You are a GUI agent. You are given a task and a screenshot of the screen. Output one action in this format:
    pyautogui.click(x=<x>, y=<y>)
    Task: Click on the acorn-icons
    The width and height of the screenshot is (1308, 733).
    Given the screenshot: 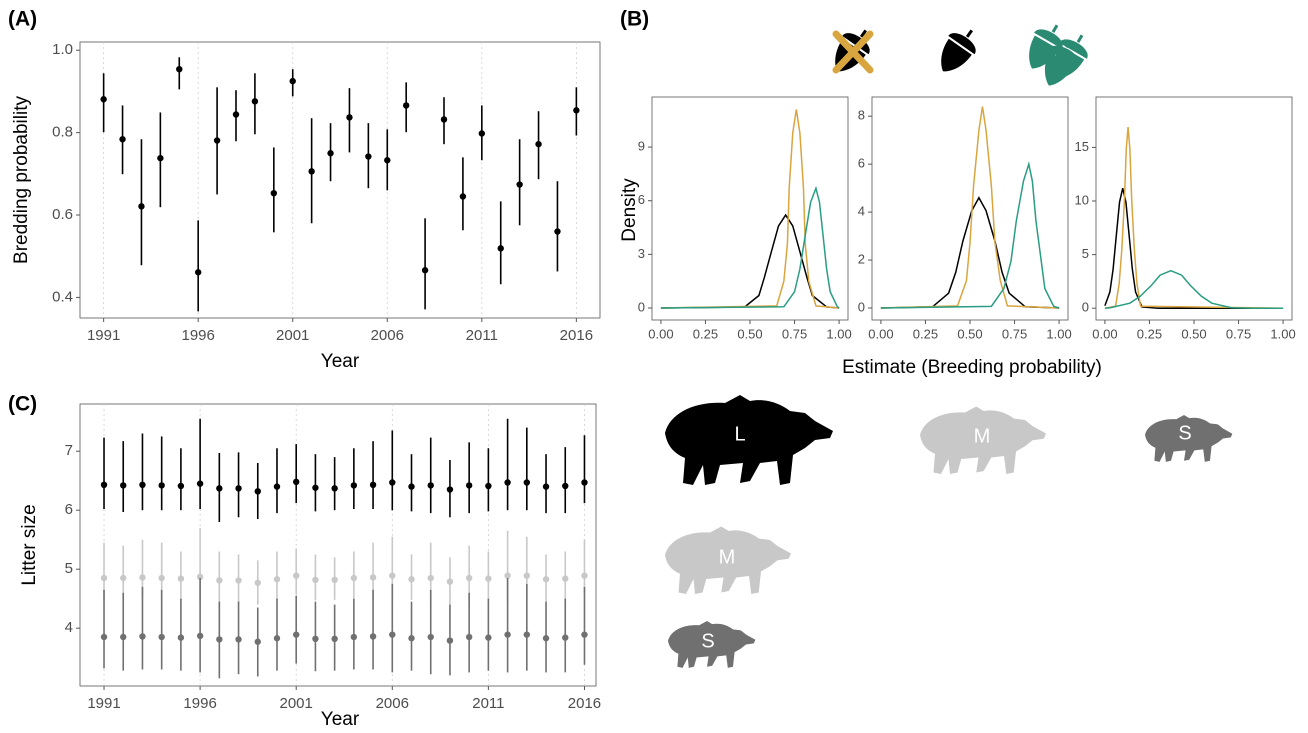 What is the action you would take?
    pyautogui.click(x=959, y=55)
    